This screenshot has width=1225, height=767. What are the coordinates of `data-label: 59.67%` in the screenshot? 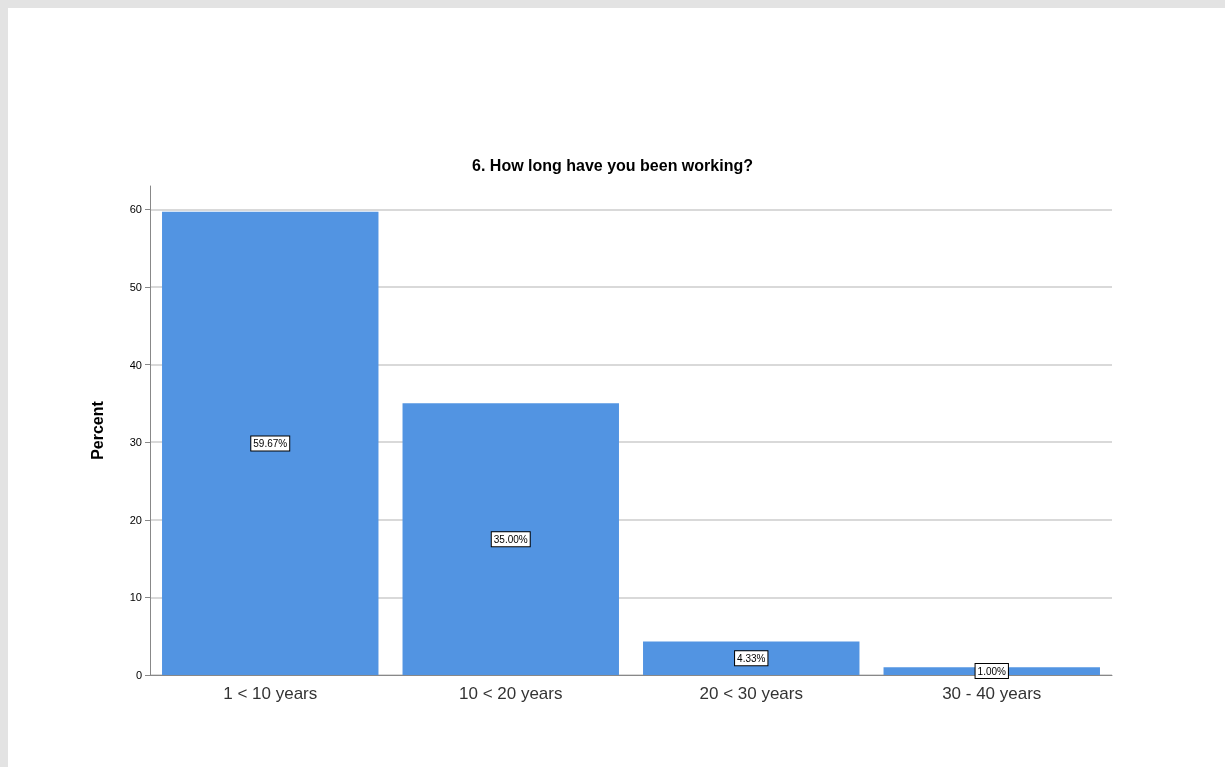 It's located at (270, 443).